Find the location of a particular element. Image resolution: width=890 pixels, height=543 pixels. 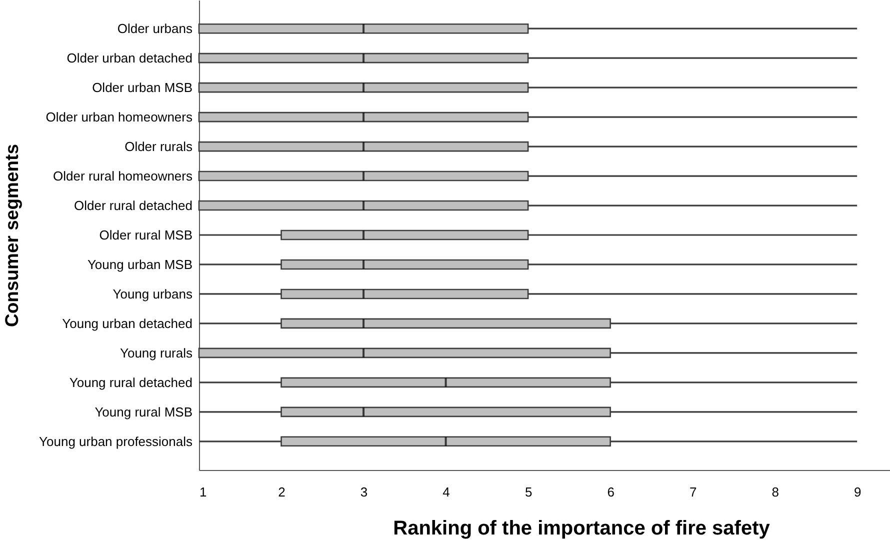

y-tick-label: Young urban professionals is located at coordinates (116, 441).